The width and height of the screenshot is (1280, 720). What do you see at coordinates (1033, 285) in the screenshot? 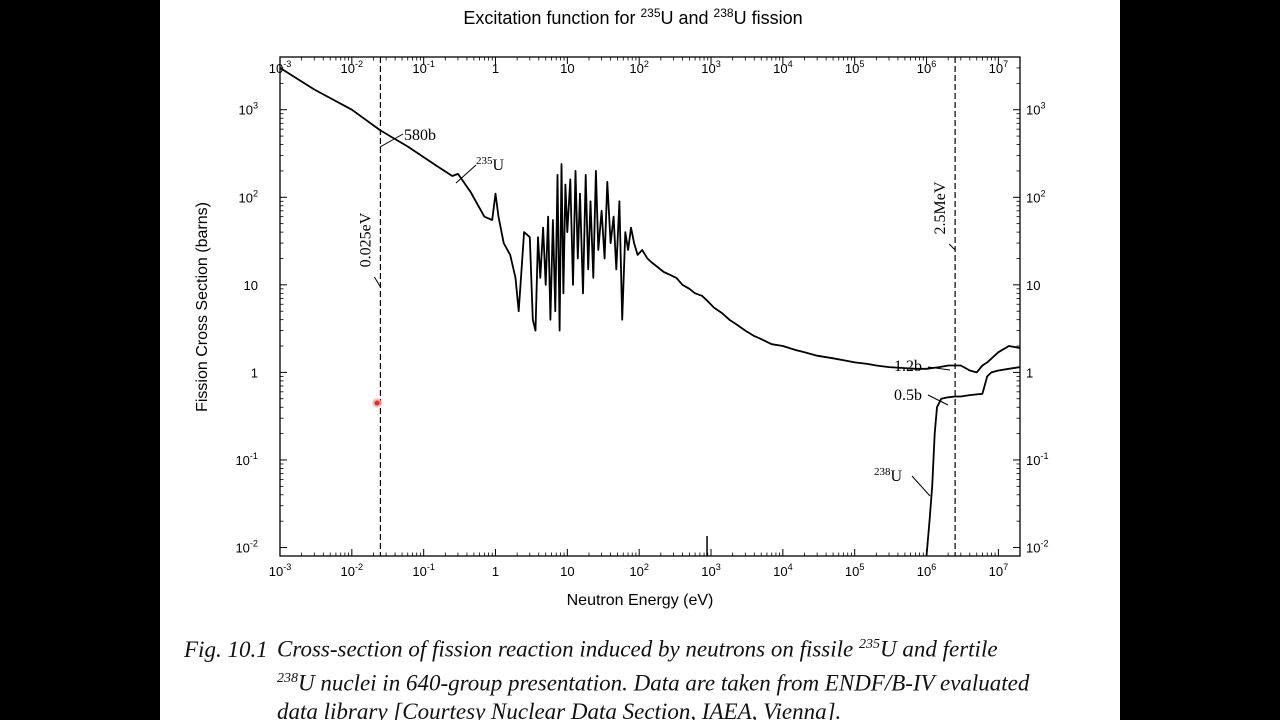
I see `y-tick-label-right: 10` at bounding box center [1033, 285].